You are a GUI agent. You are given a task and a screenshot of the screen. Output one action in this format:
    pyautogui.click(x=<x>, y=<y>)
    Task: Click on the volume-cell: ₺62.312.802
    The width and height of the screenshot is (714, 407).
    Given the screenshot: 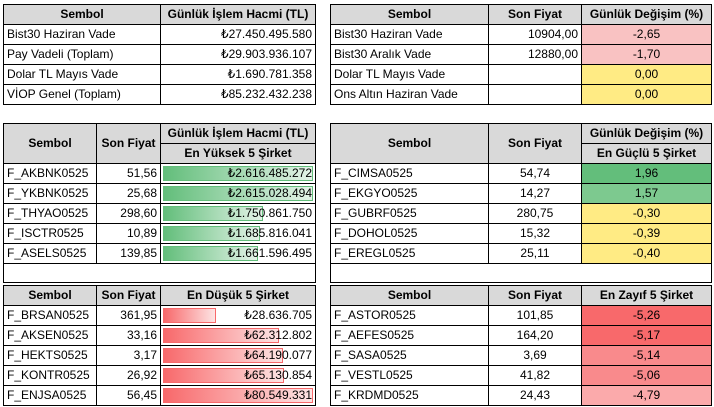 What is the action you would take?
    pyautogui.click(x=238, y=335)
    